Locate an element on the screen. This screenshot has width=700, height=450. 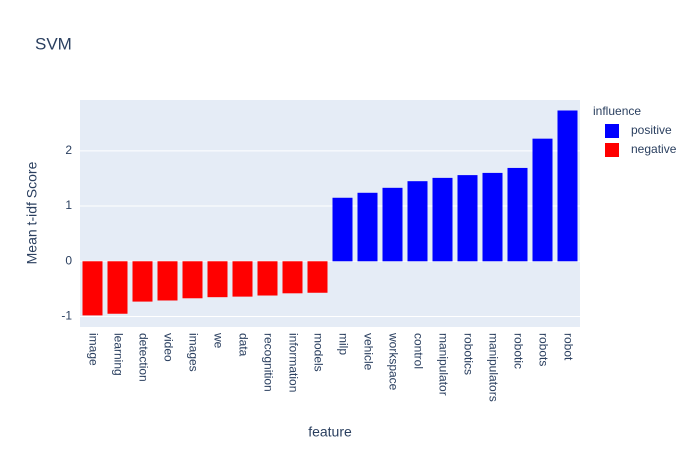
y-tick-label: 0 is located at coordinates (68, 260).